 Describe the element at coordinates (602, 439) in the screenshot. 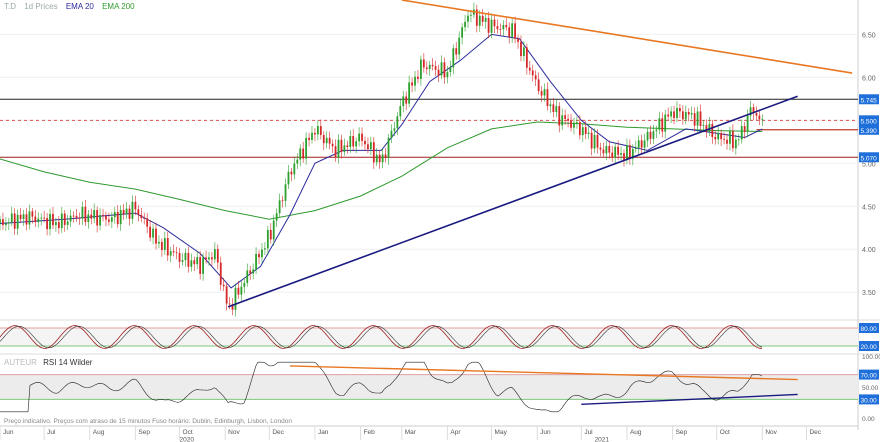

I see `x-year-label: 2021` at that location.